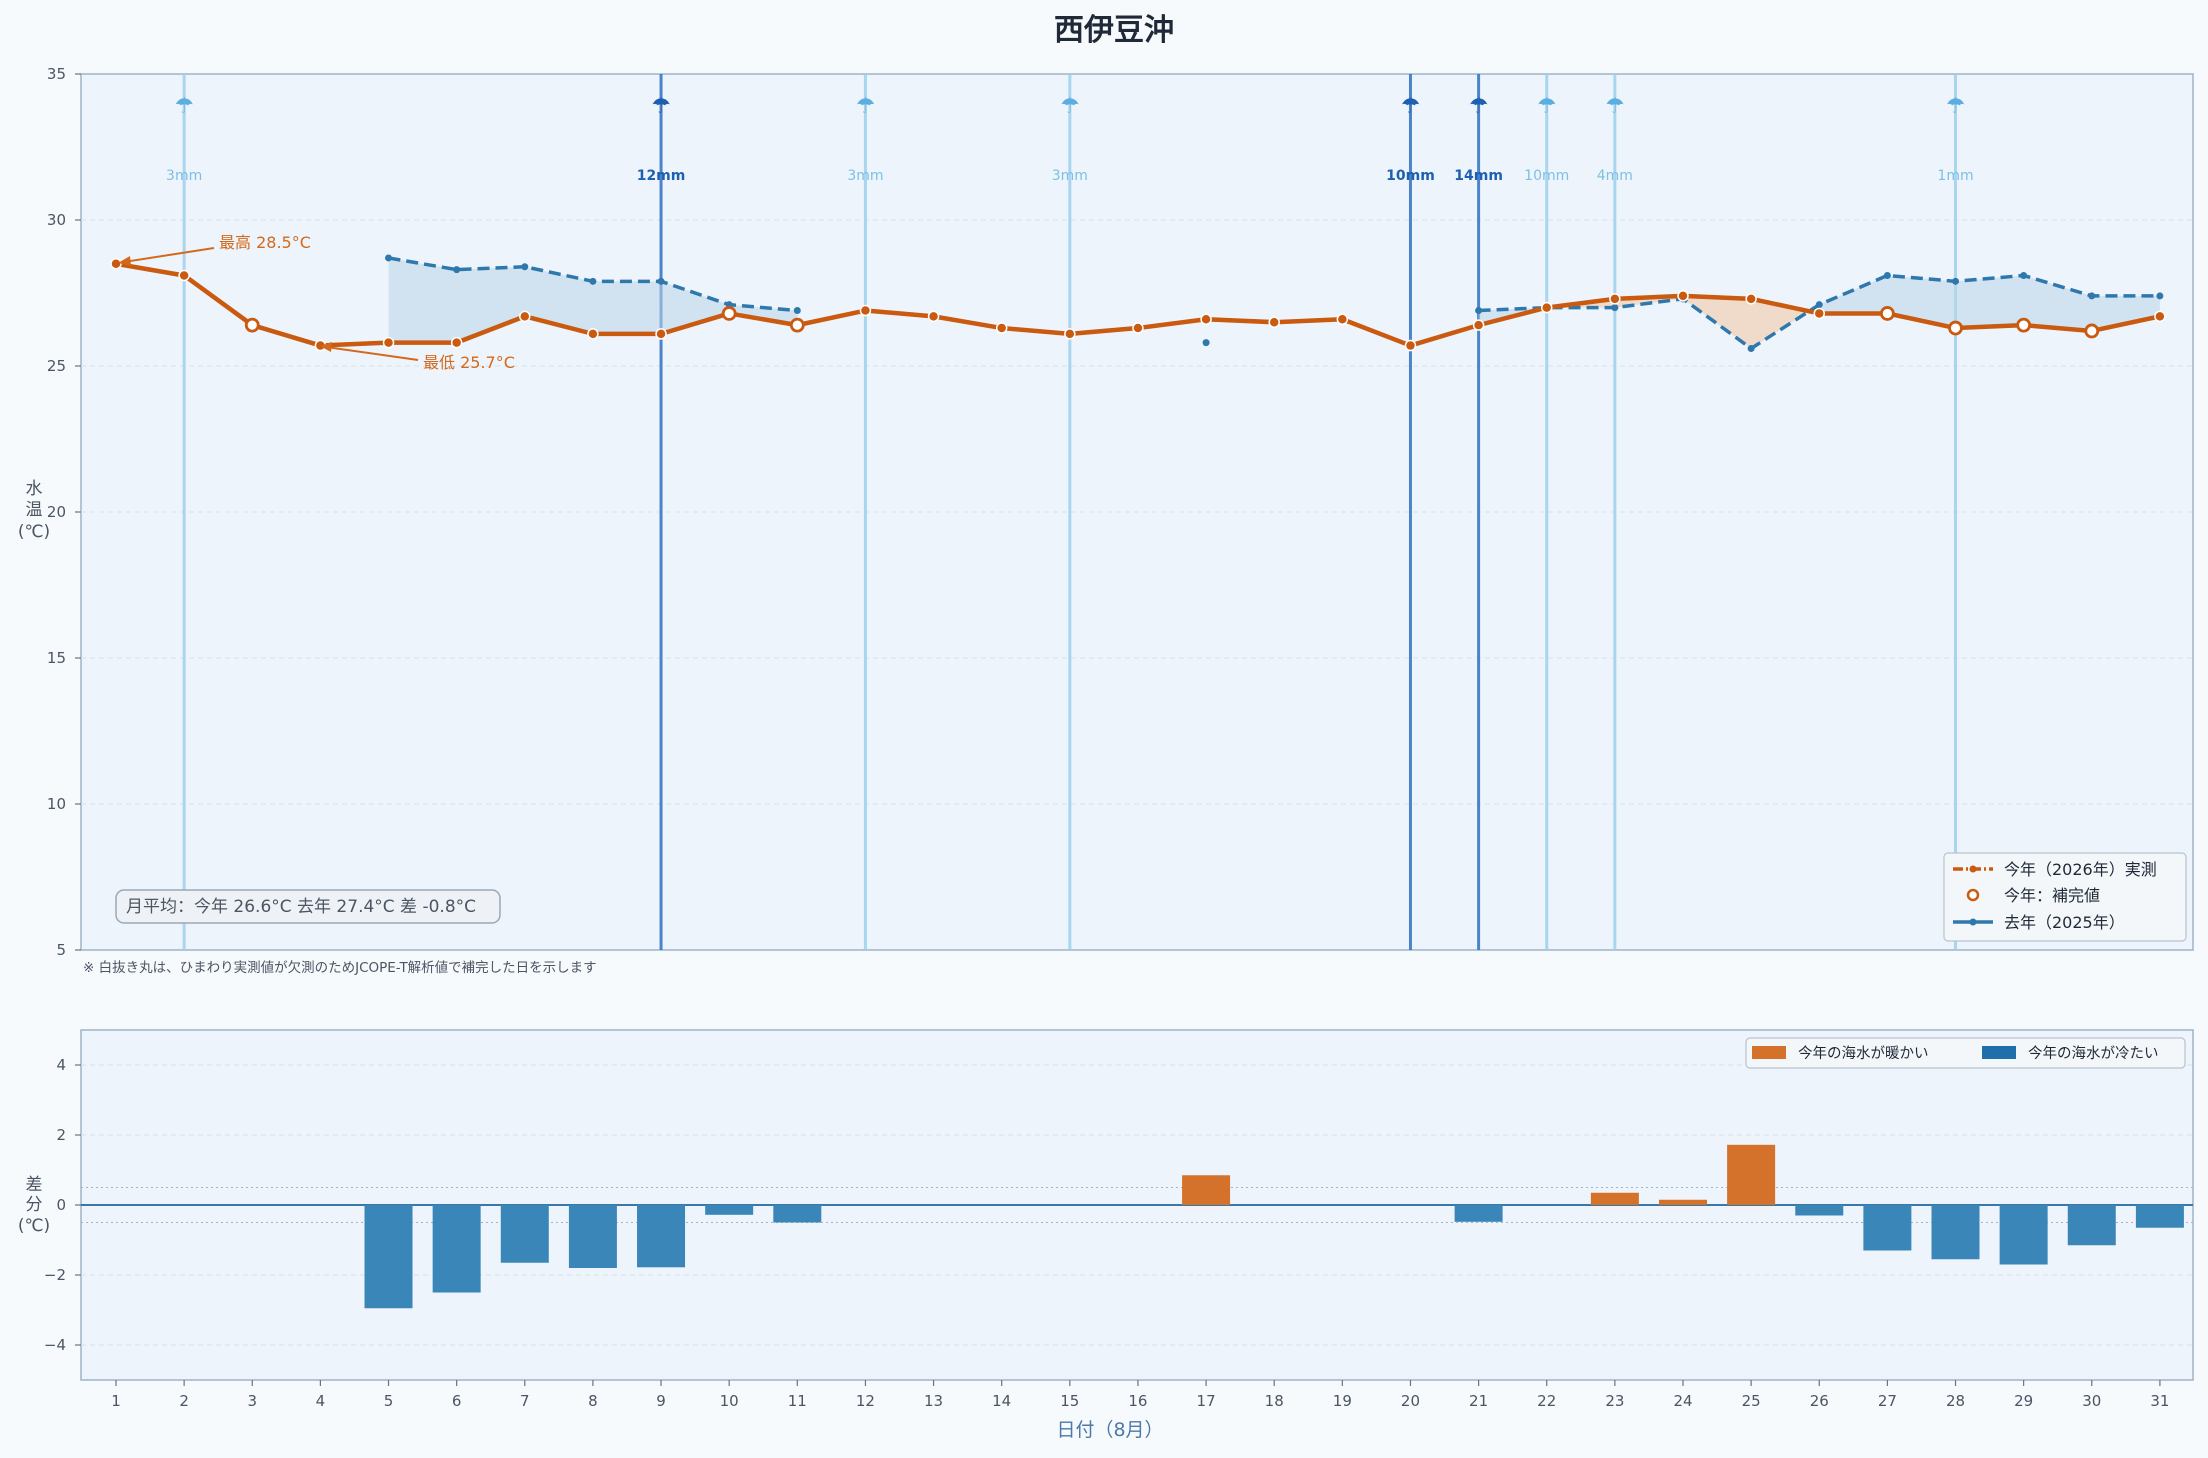 The height and width of the screenshot is (1458, 2208). Describe the element at coordinates (1614, 1401) in the screenshot. I see `x-tick-label: 23` at that location.